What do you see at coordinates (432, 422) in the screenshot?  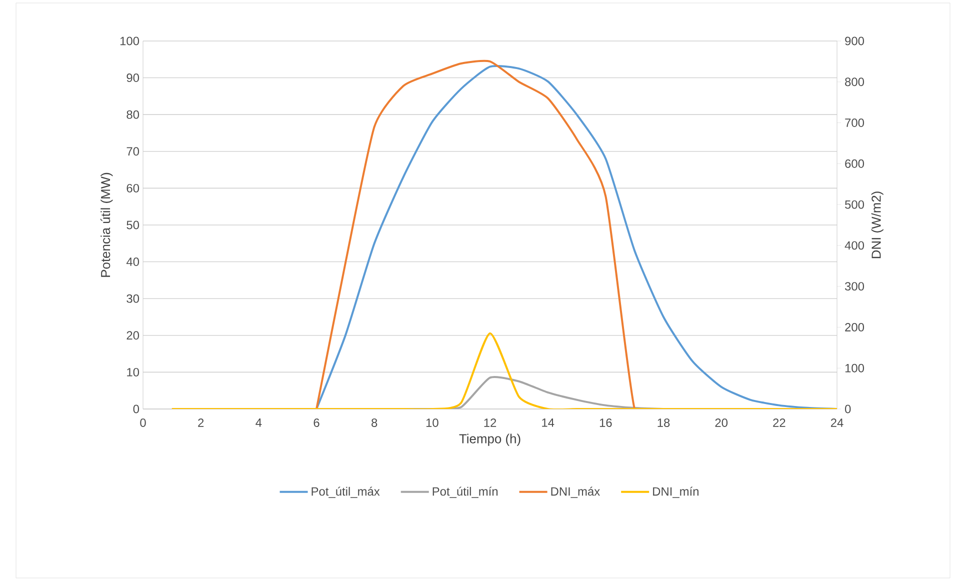 I see `x-tick-label: 10` at bounding box center [432, 422].